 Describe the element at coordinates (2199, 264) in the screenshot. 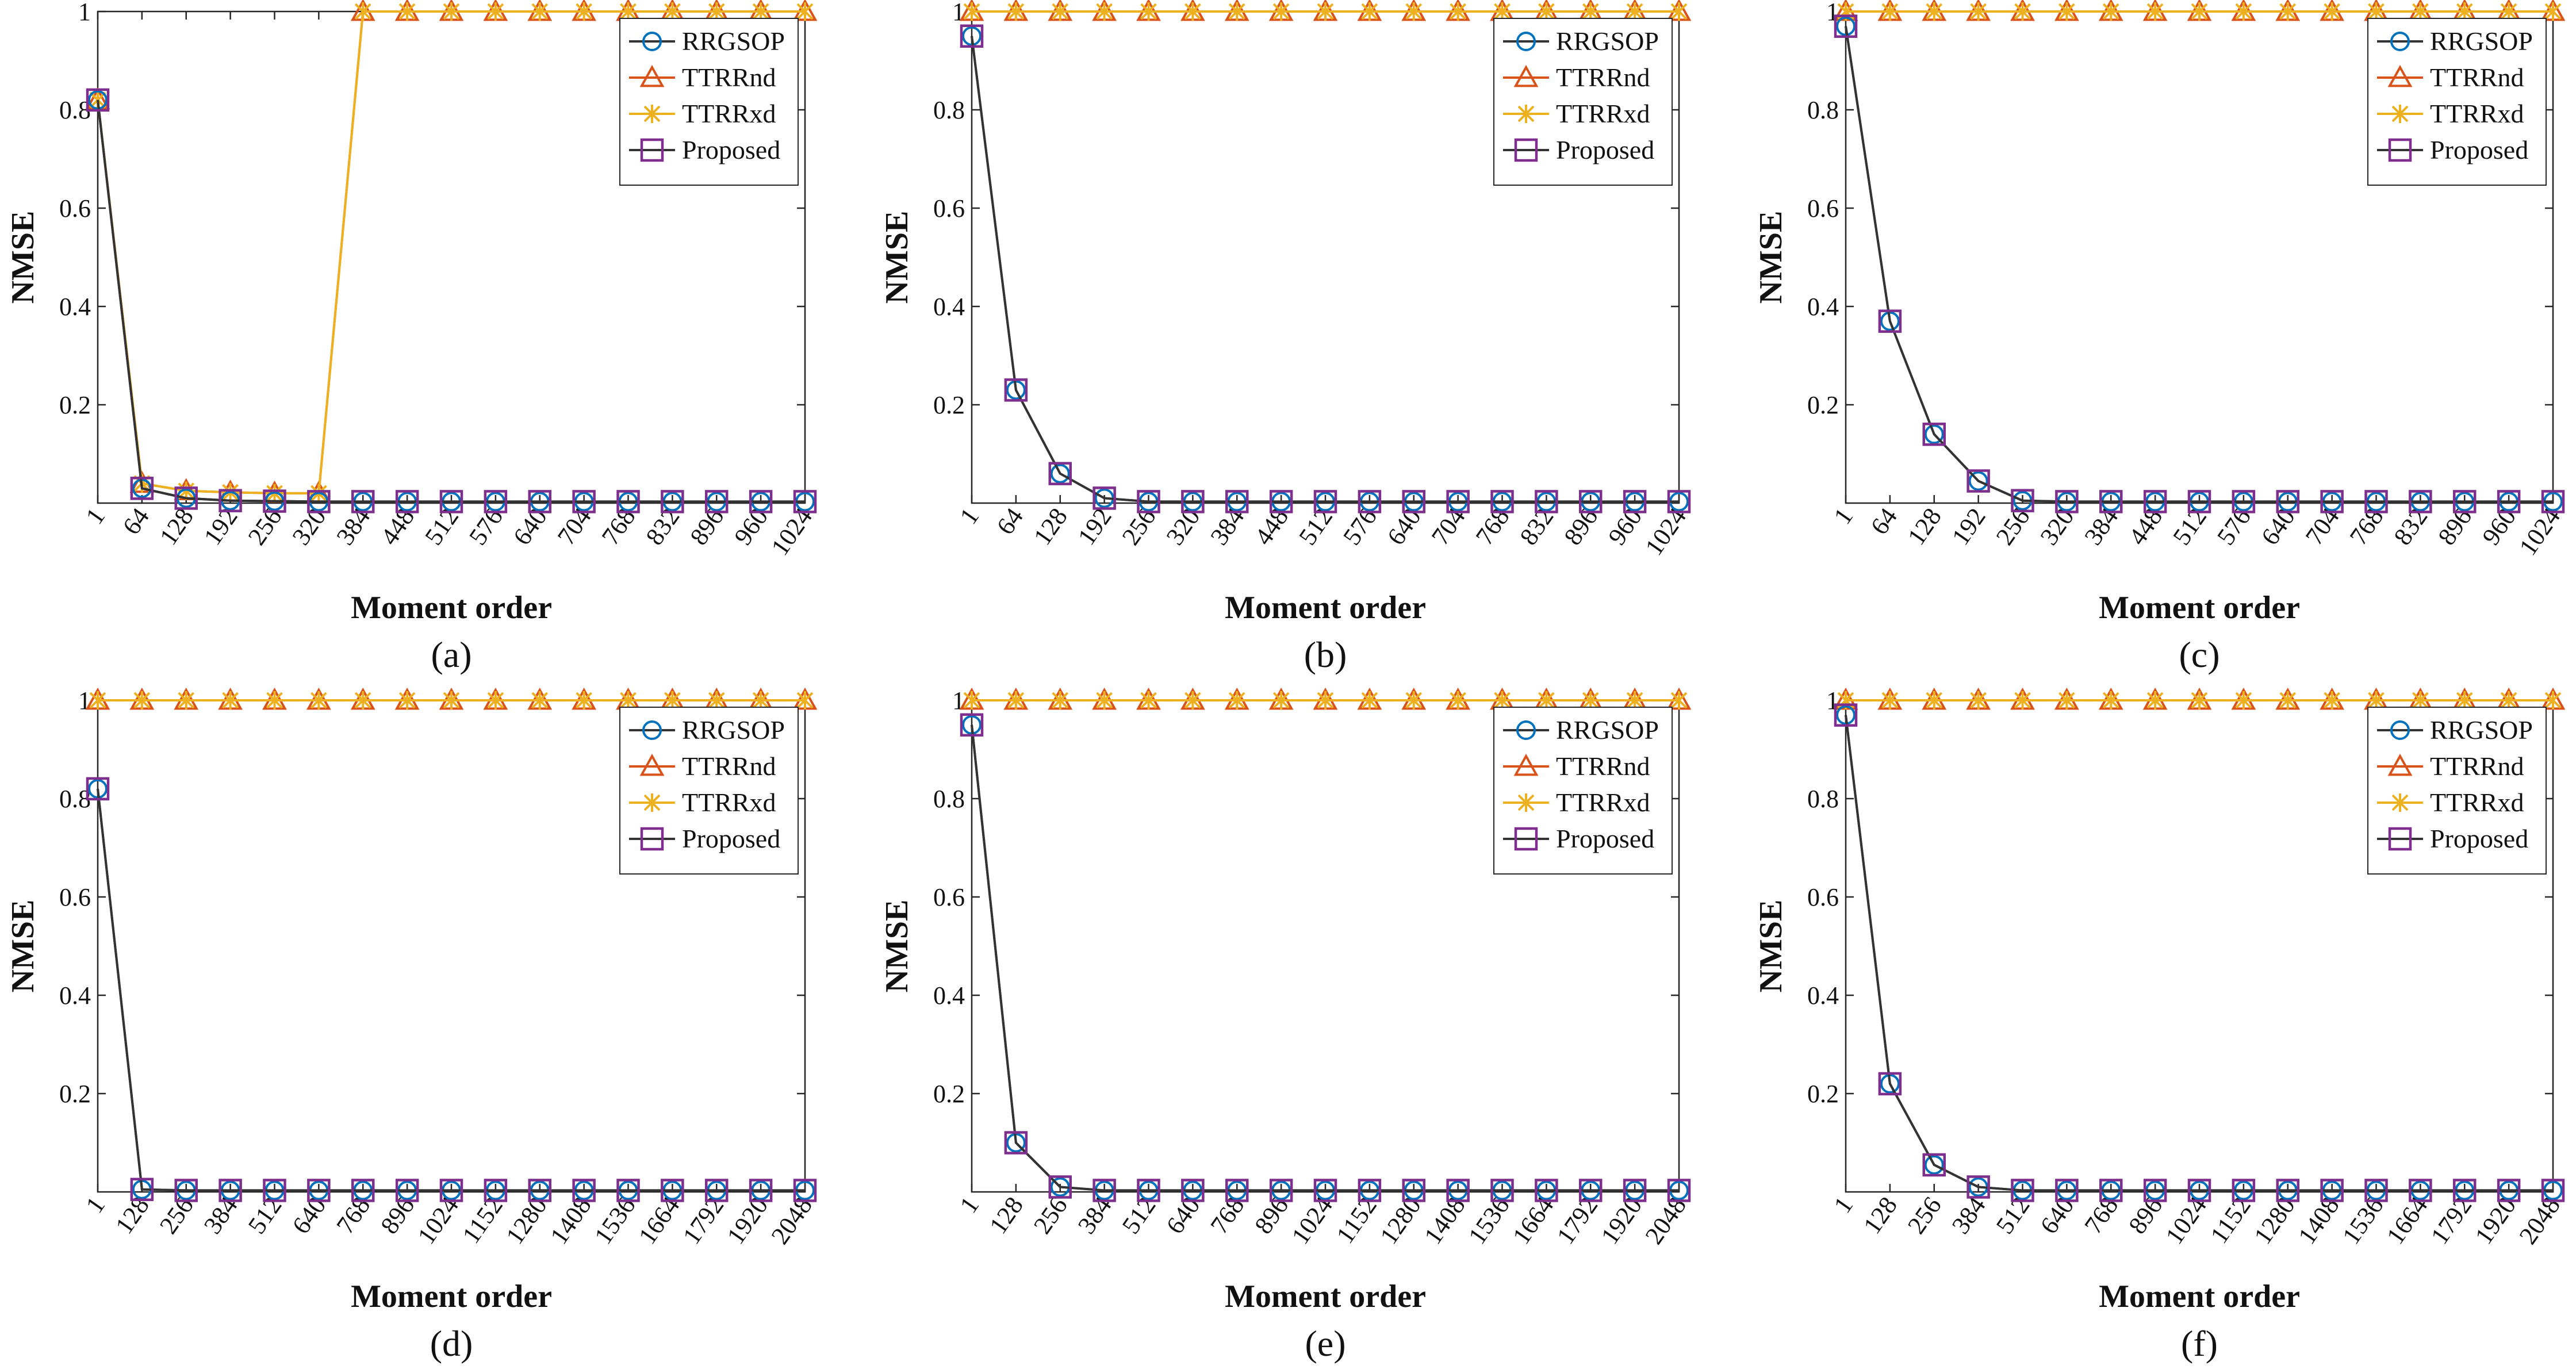

I see `series-line` at that location.